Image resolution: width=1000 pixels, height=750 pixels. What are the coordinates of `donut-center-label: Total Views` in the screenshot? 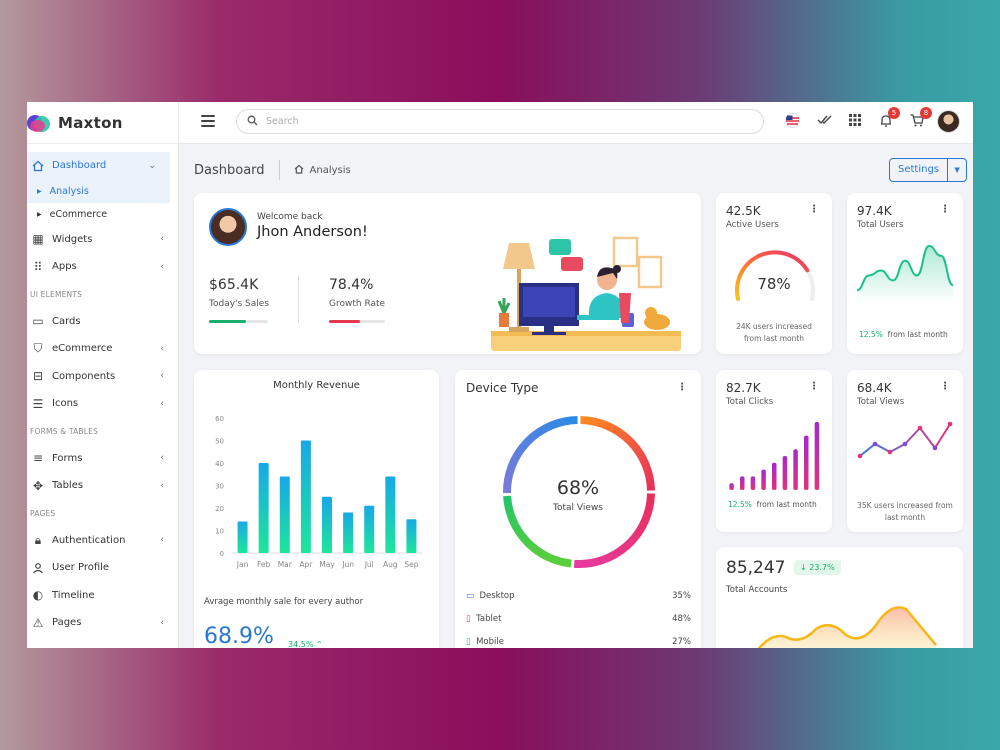 It's located at (578, 508).